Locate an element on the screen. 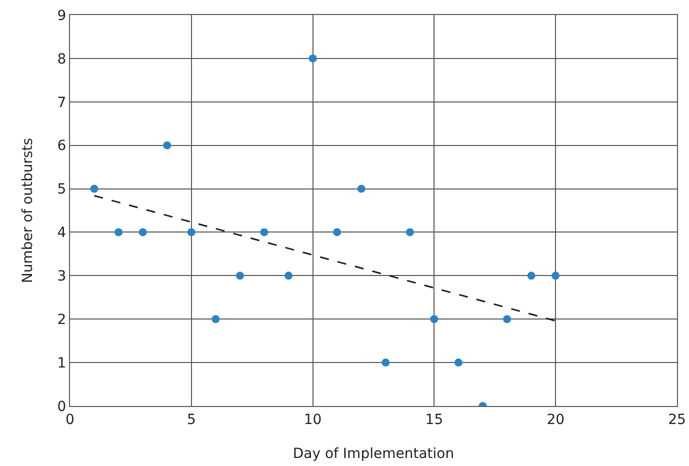 The height and width of the screenshot is (466, 689). y-tick-label: 8 is located at coordinates (61, 59).